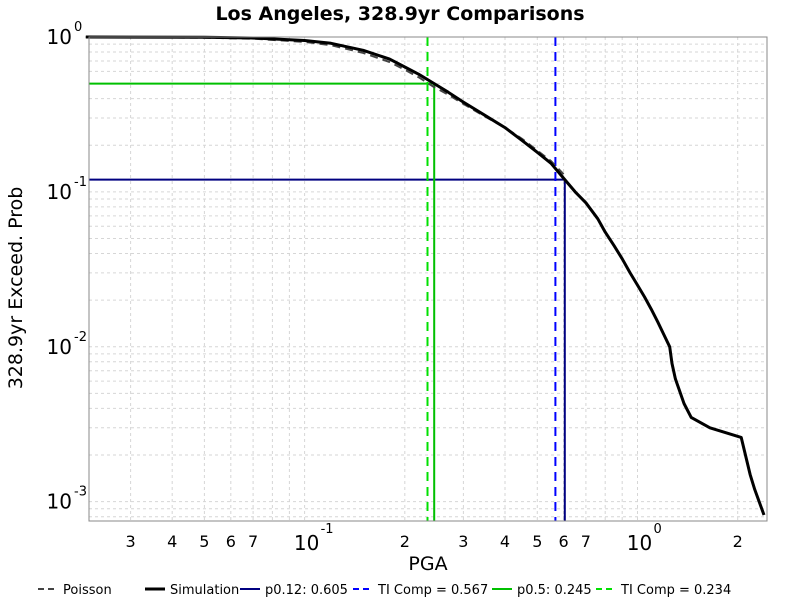 This screenshot has width=800, height=600. Describe the element at coordinates (325, 105) in the screenshot. I see `series-poisson` at that location.